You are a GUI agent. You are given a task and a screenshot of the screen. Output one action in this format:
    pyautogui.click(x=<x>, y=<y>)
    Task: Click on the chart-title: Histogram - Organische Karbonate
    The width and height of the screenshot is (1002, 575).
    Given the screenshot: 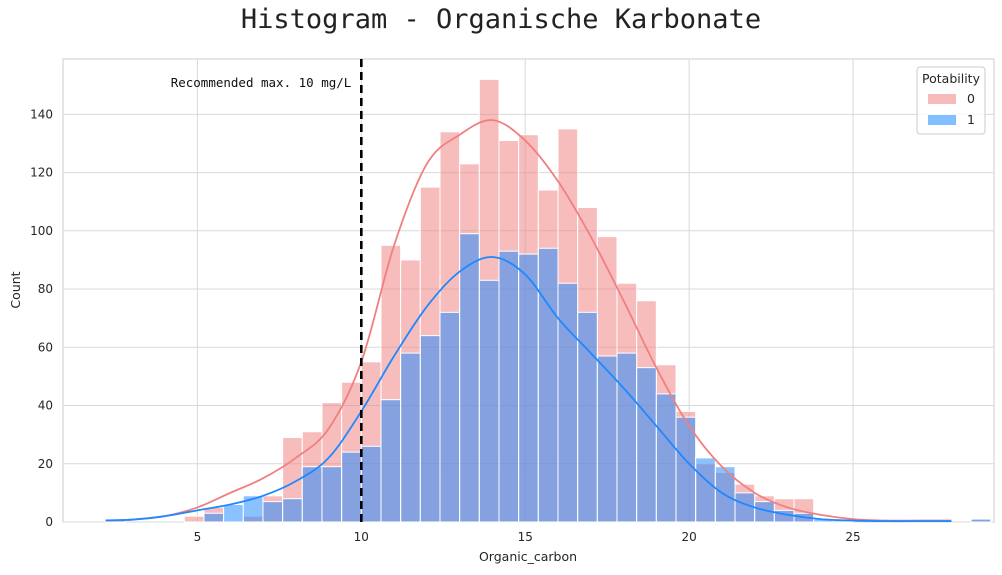 What is the action you would take?
    pyautogui.click(x=501, y=19)
    